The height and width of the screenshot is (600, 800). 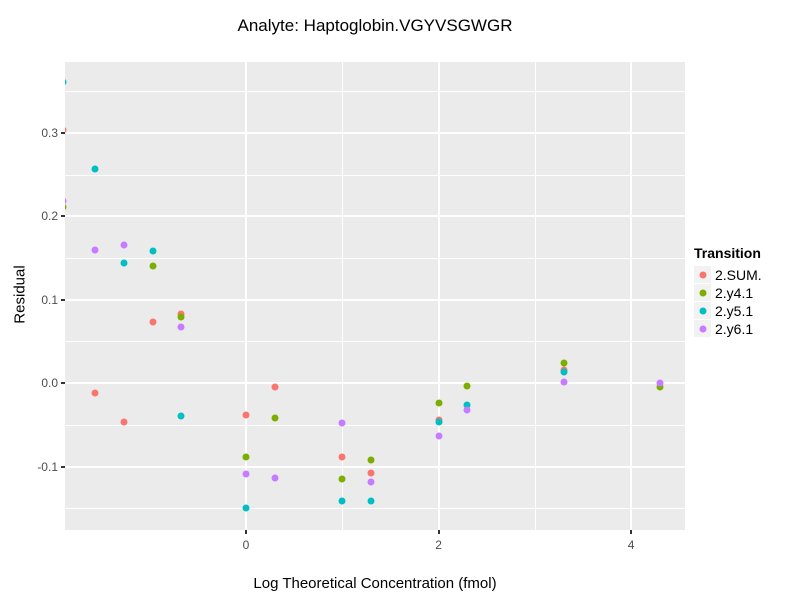 I want to click on y-tick-label: 0.1, so click(x=49, y=299).